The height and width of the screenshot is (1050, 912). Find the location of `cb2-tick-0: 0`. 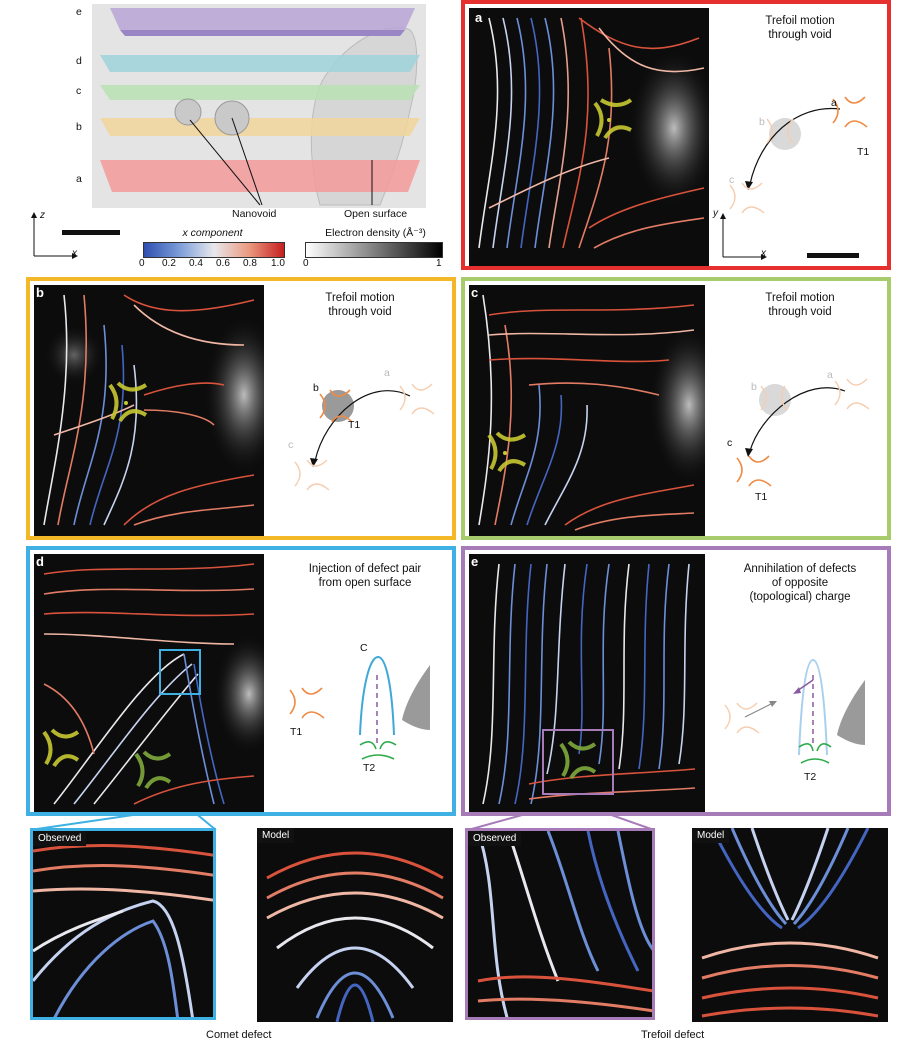

cb2-tick-0: 0 is located at coordinates (306, 263).